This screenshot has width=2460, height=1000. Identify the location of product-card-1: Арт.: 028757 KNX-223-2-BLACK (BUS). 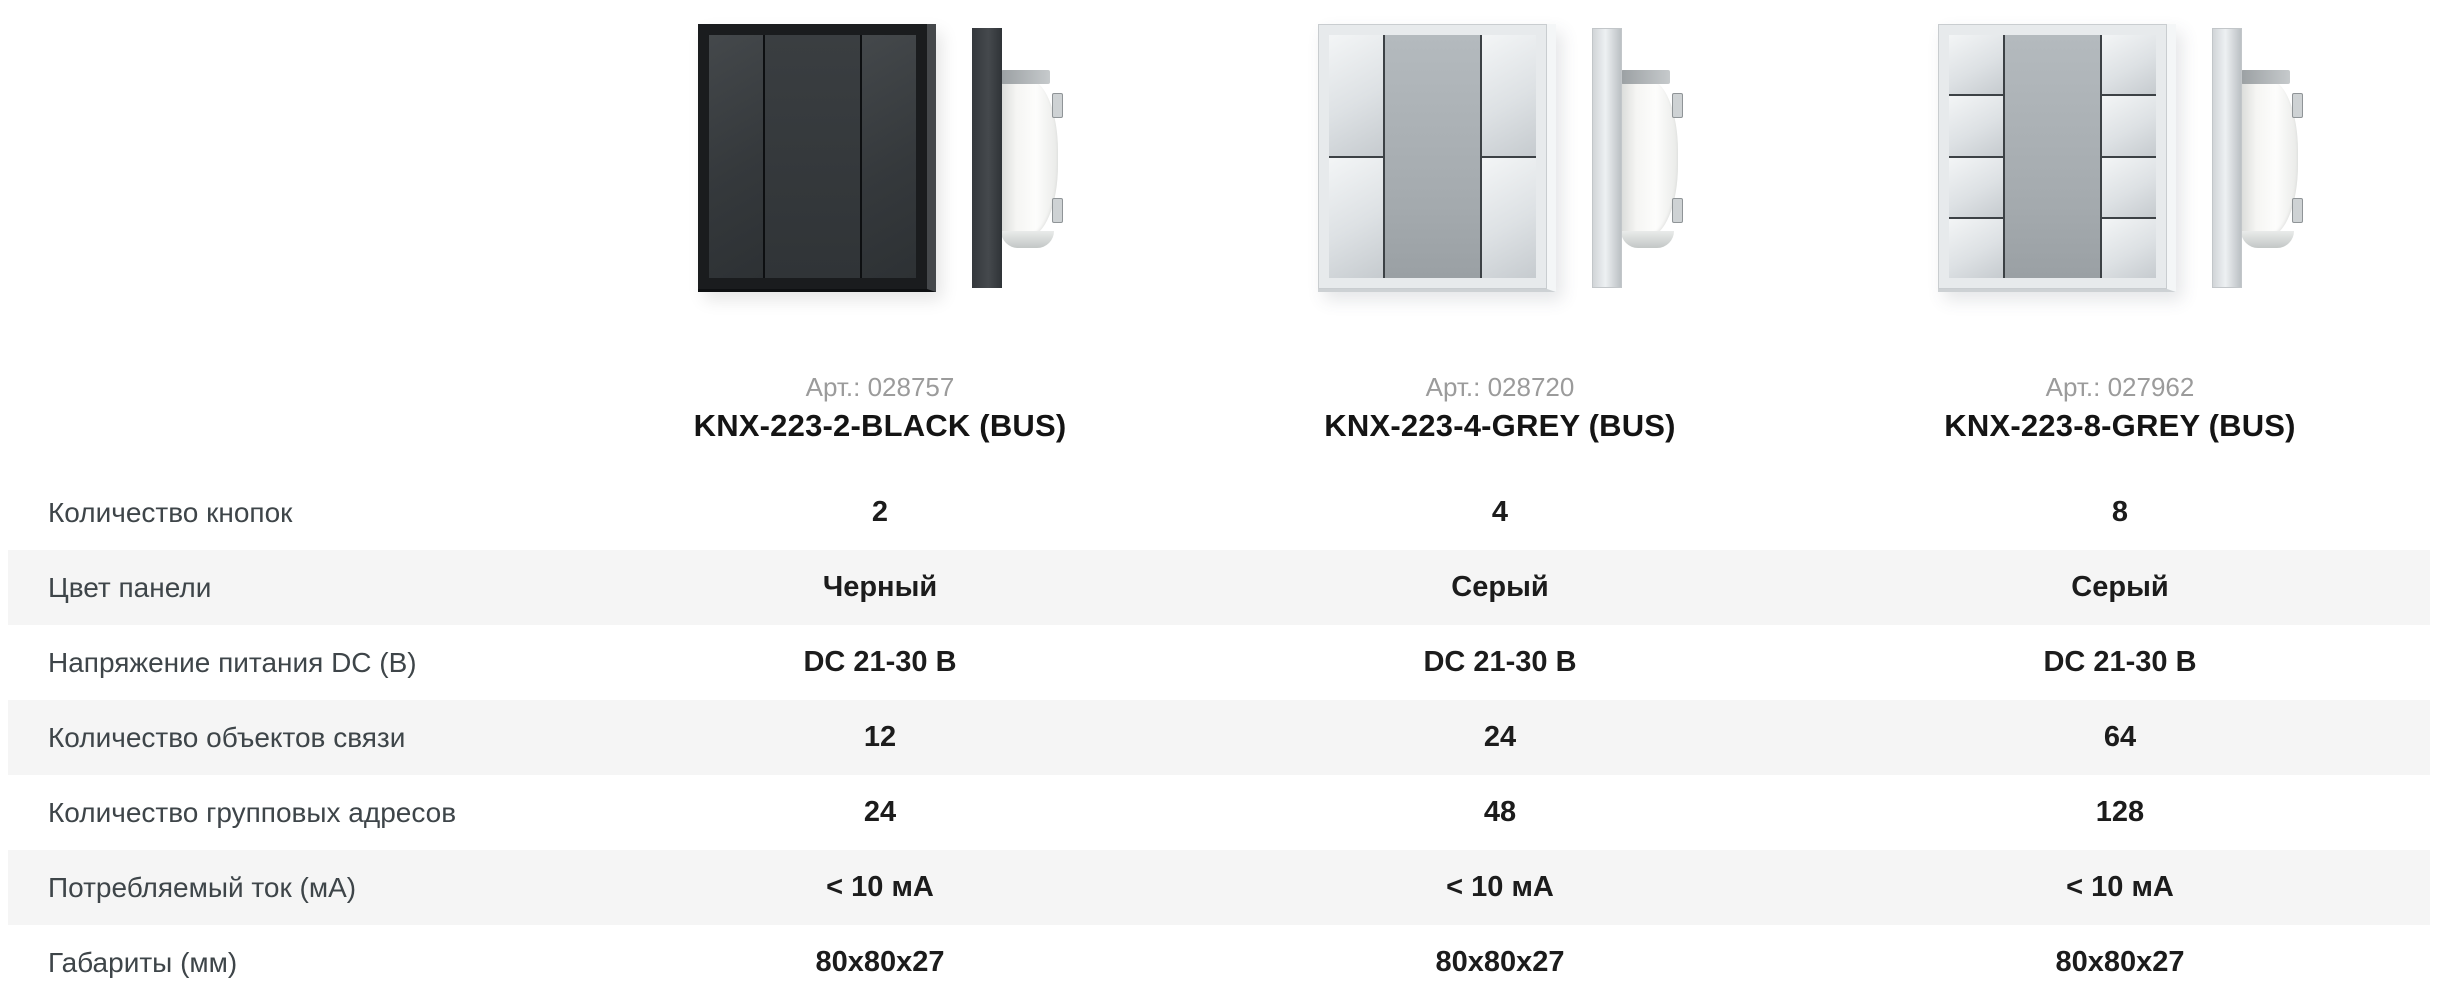
(880, 237).